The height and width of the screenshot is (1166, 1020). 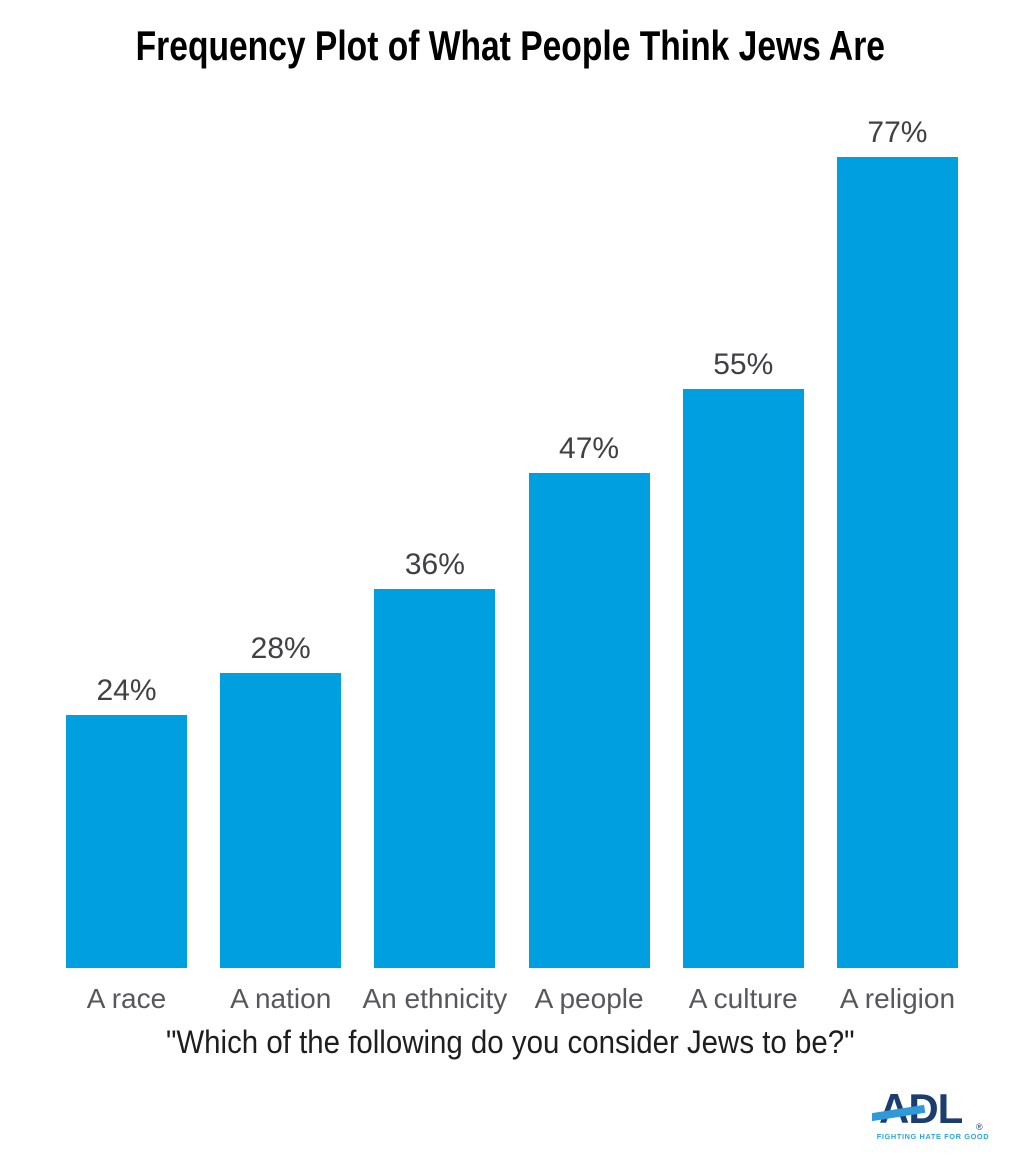 I want to click on x-axis-category-label: A religion, so click(x=897, y=998).